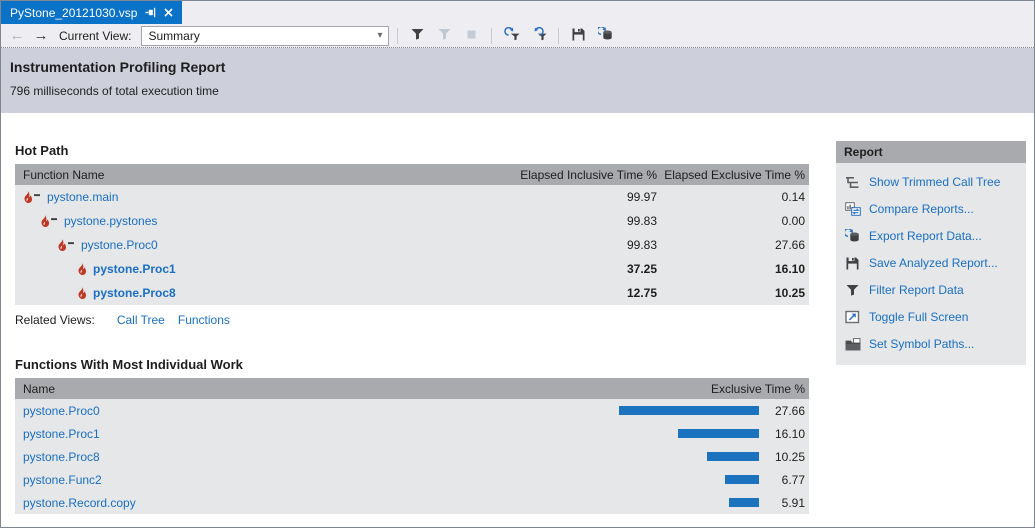 Image resolution: width=1035 pixels, height=528 pixels. Describe the element at coordinates (412, 245) in the screenshot. I see `table-row: pystone.Proc0 99.83 27.66` at that location.